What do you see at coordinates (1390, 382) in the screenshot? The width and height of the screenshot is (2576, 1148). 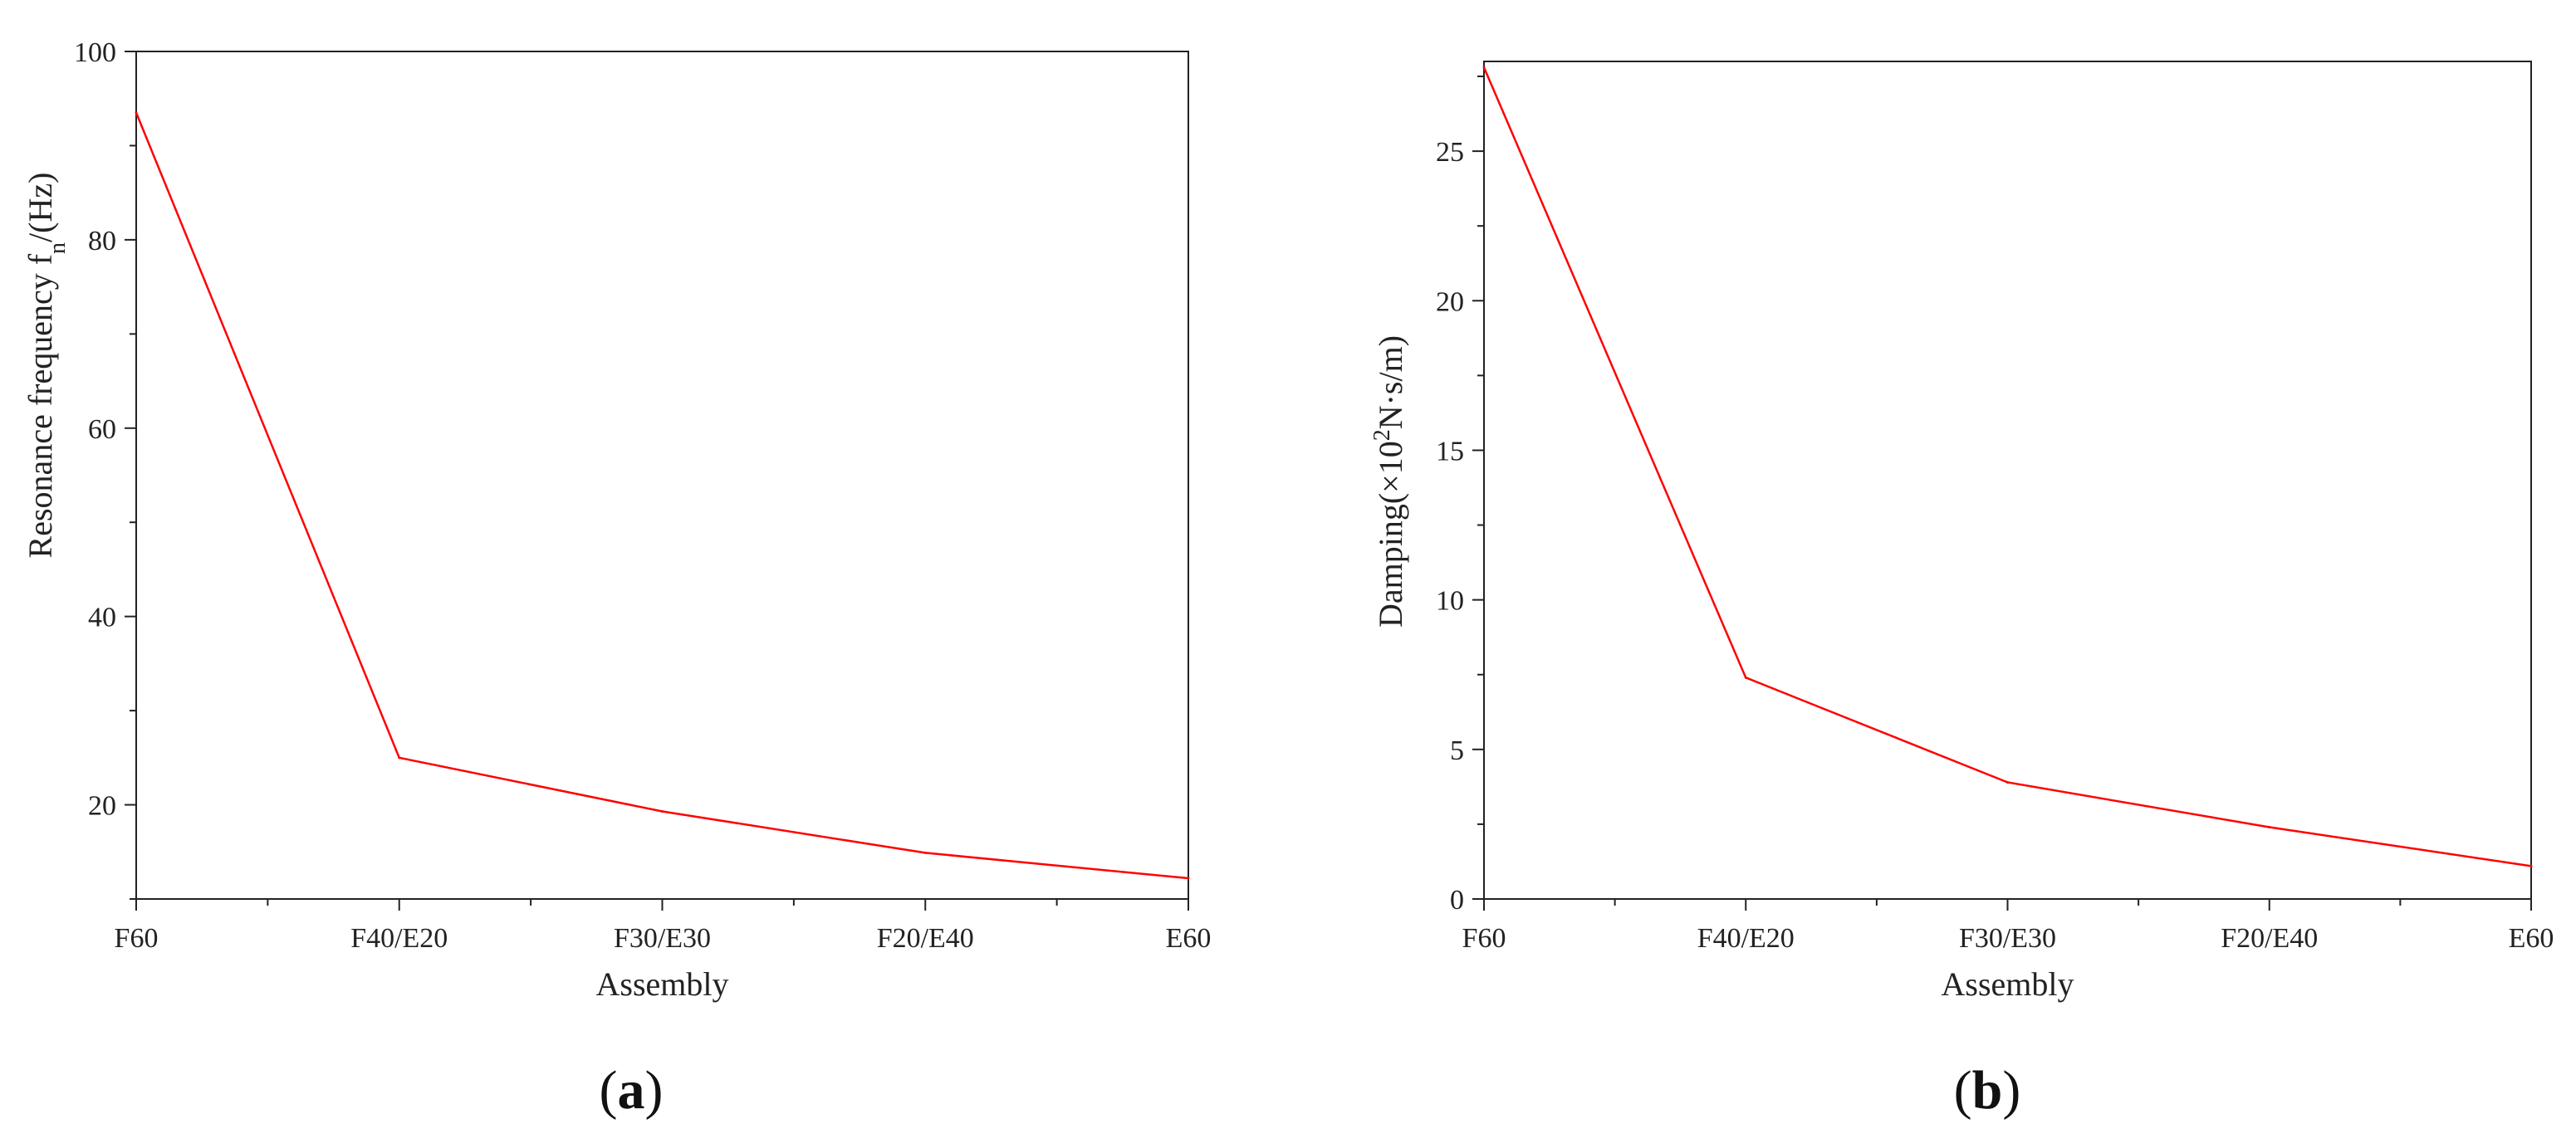 I see `y-axis-label-tail: N·s/m)` at bounding box center [1390, 382].